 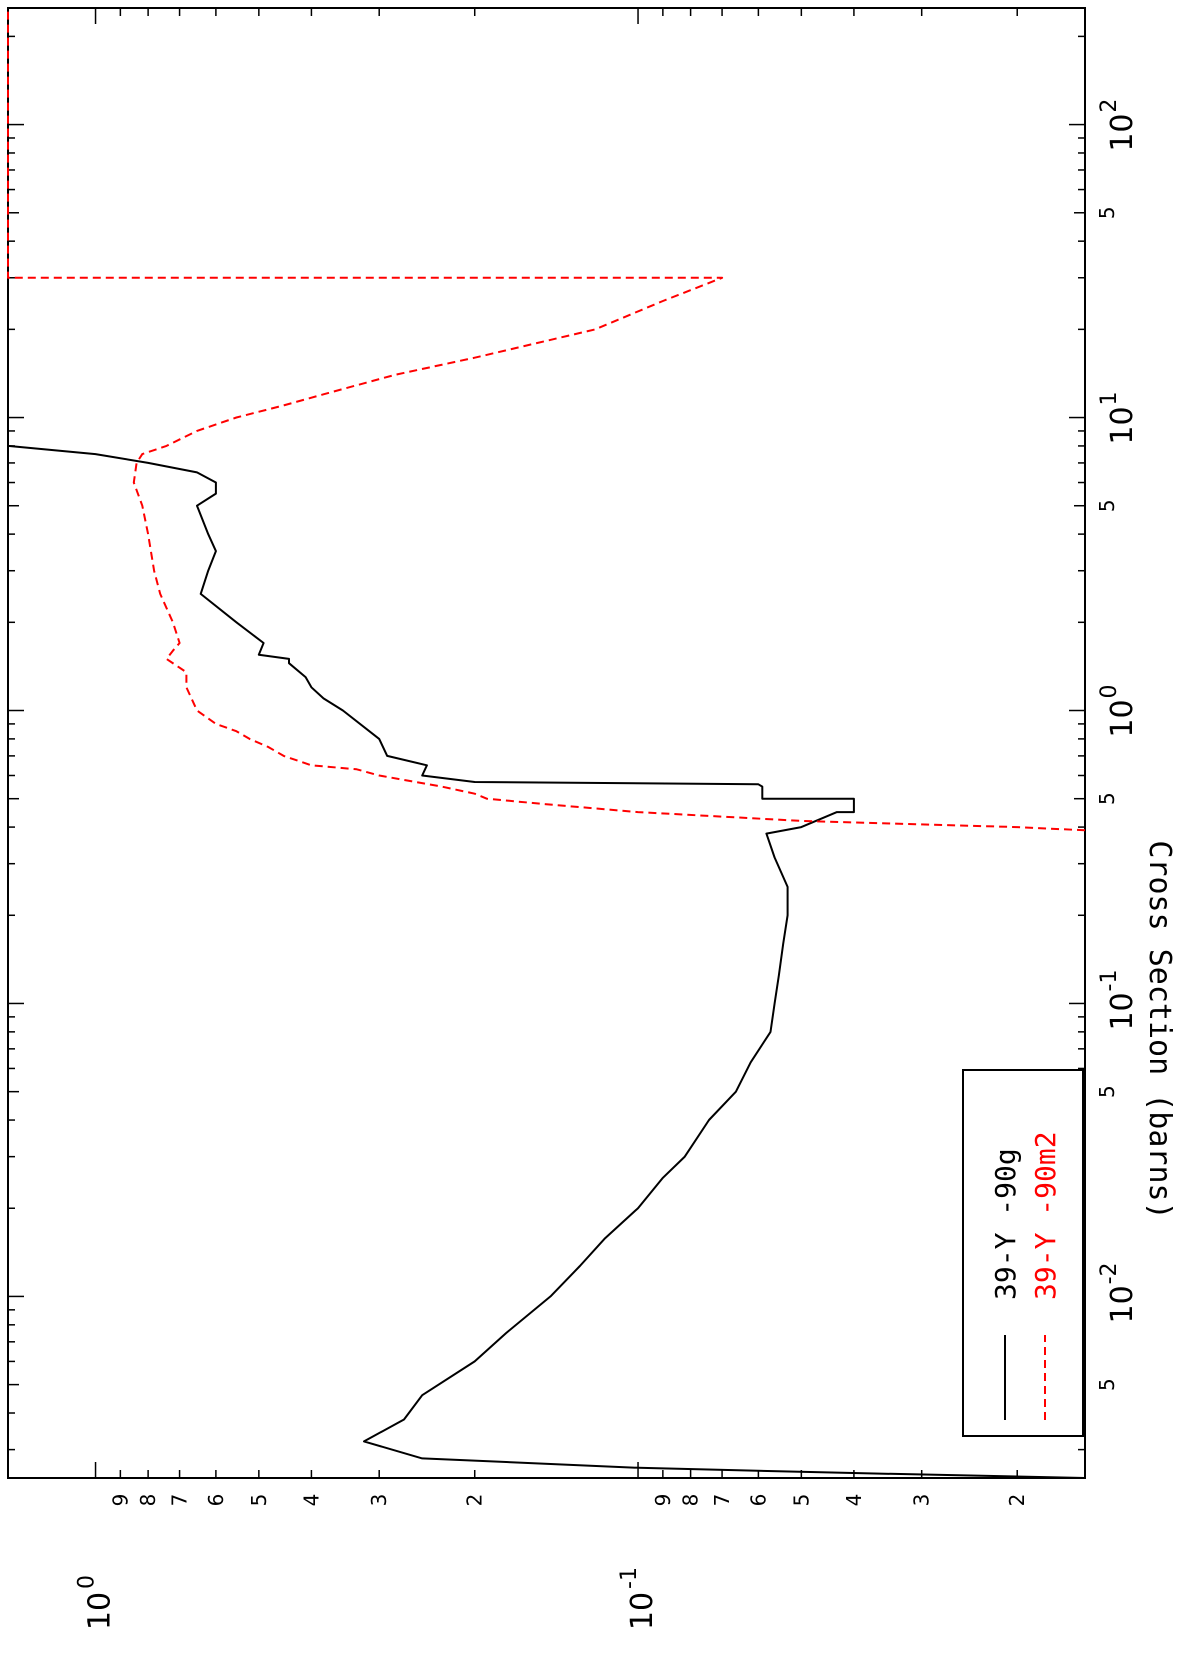 I want to click on x-major-tick-label: 10-1, so click(x=1118, y=1000).